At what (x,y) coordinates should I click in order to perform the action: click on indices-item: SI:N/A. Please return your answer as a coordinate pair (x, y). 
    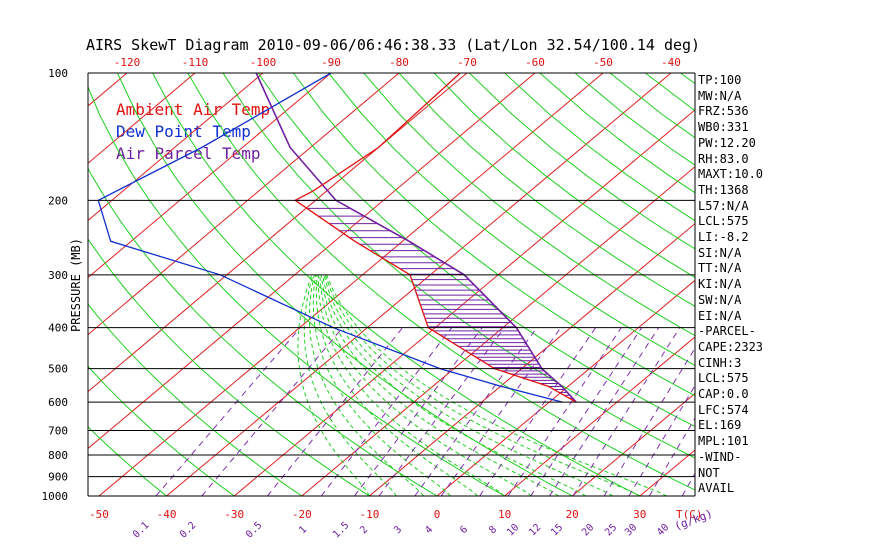
    Looking at the image, I should click on (720, 252).